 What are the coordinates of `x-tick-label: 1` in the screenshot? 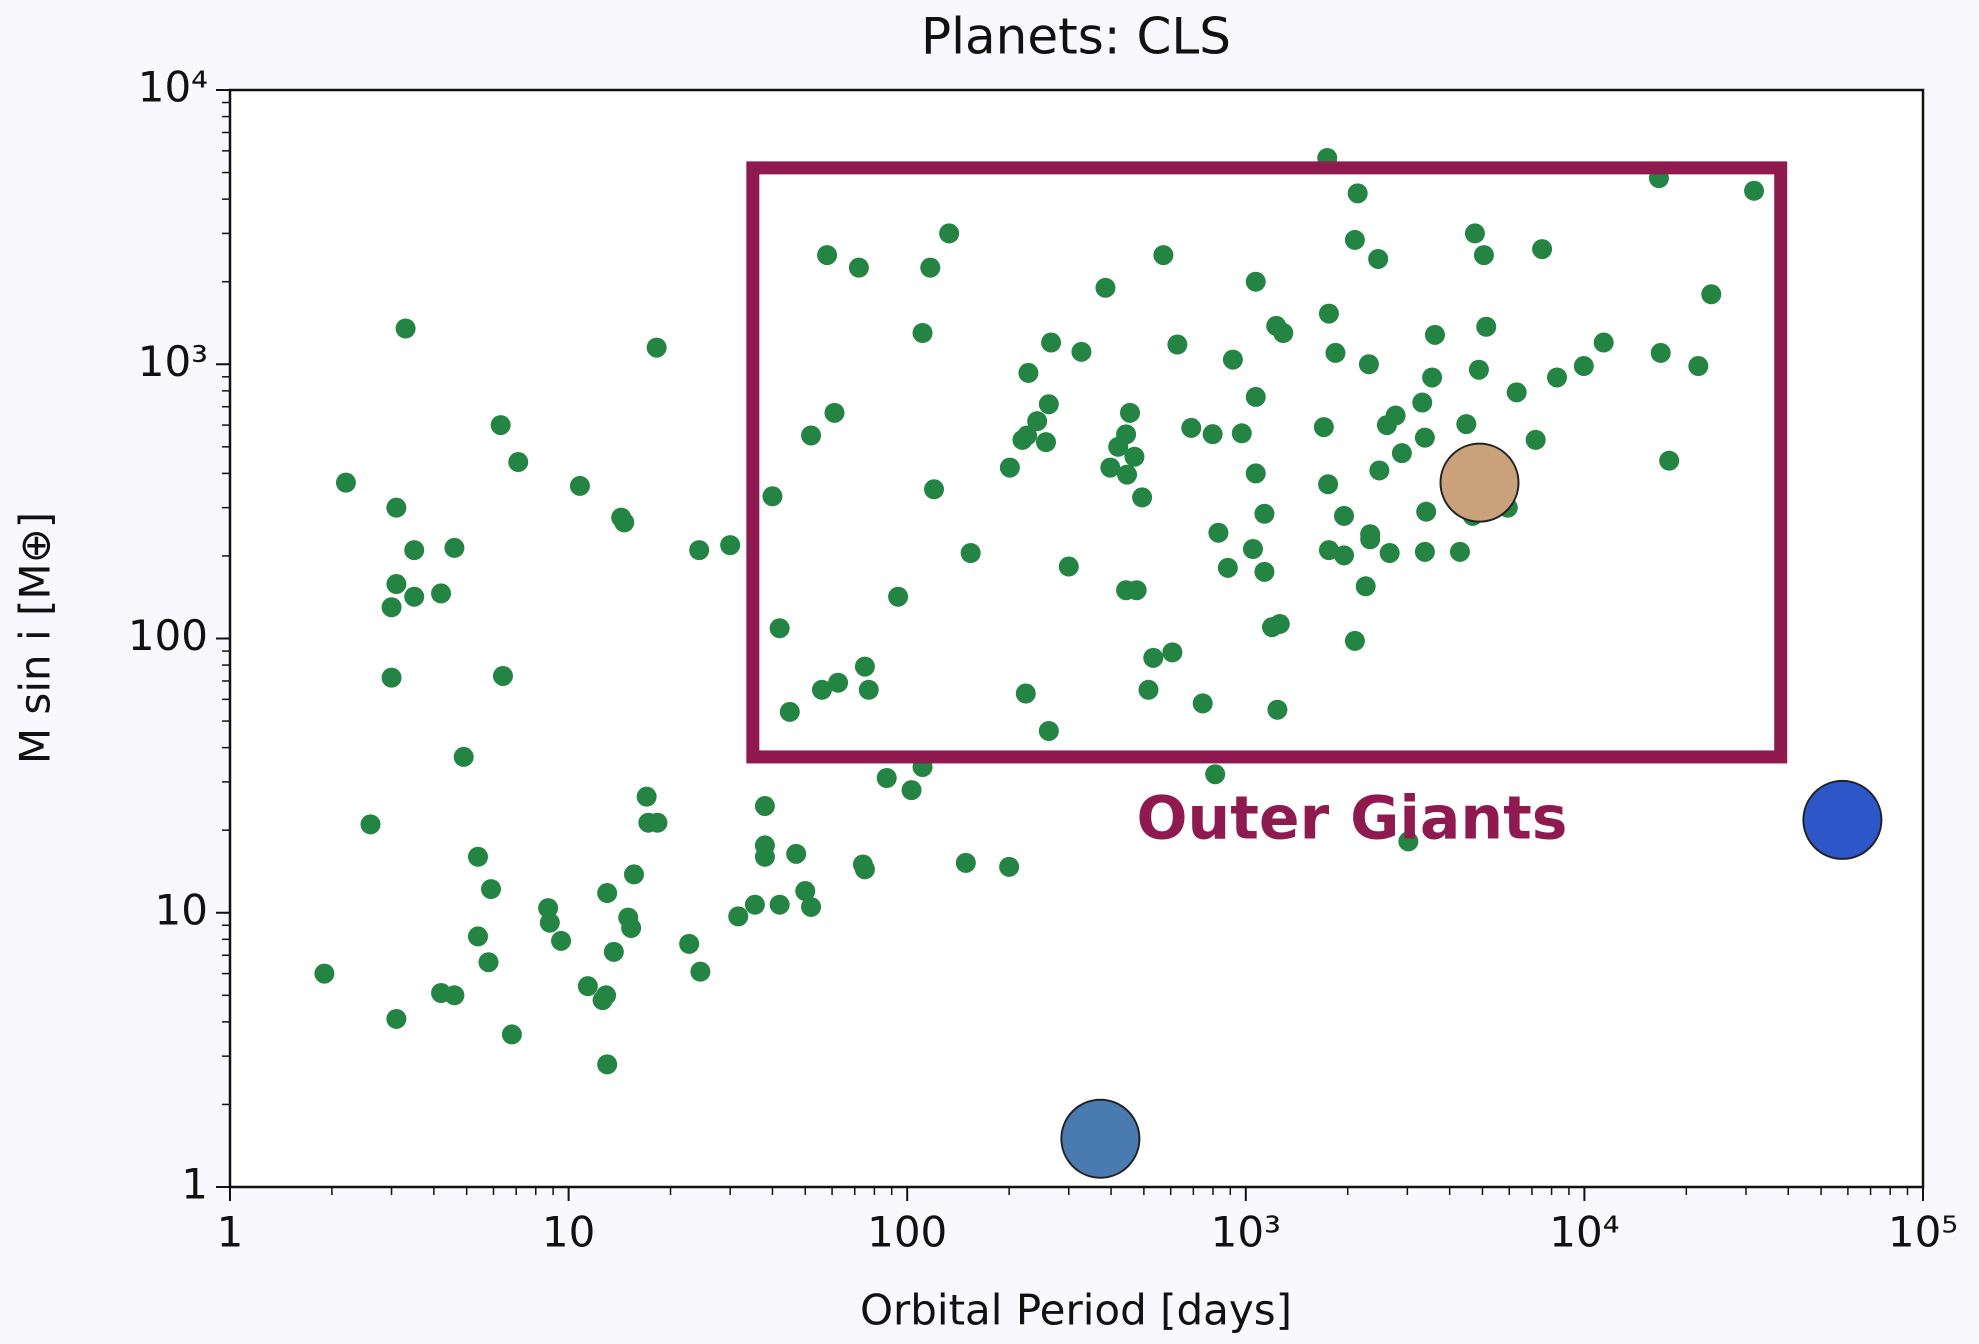 It's located at (230, 1232).